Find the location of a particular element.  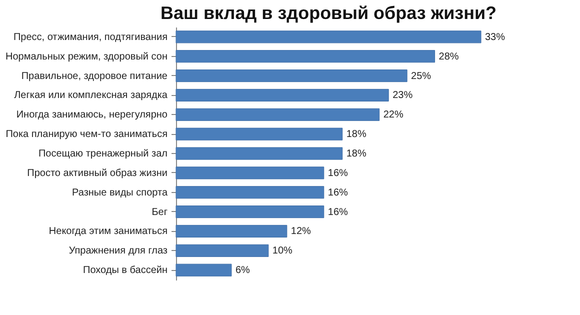

data-label: 10% is located at coordinates (282, 251).